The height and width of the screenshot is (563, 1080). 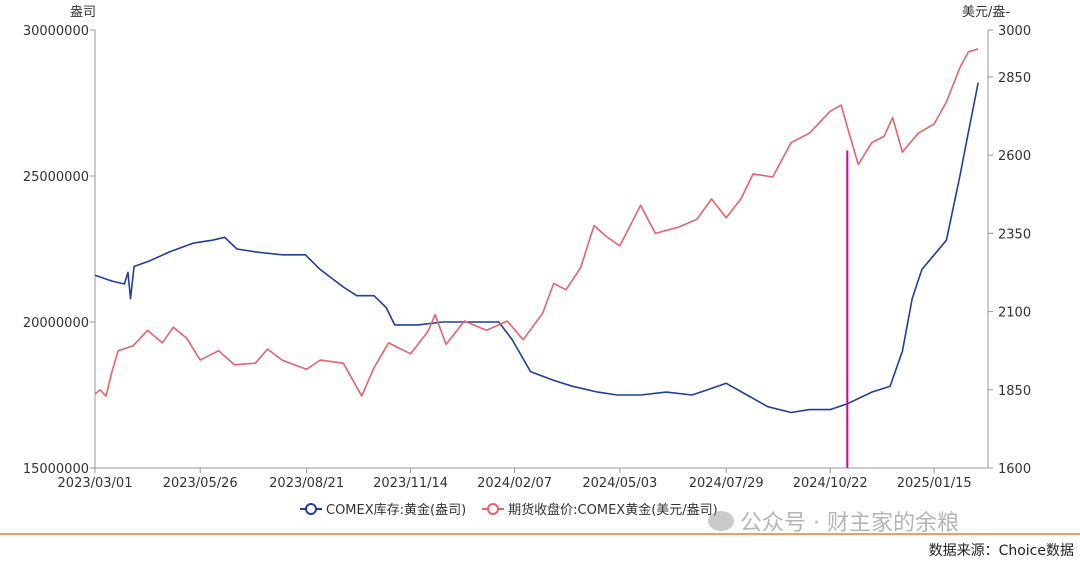 I want to click on right-axis-unit: 美元/盎-, so click(x=986, y=12).